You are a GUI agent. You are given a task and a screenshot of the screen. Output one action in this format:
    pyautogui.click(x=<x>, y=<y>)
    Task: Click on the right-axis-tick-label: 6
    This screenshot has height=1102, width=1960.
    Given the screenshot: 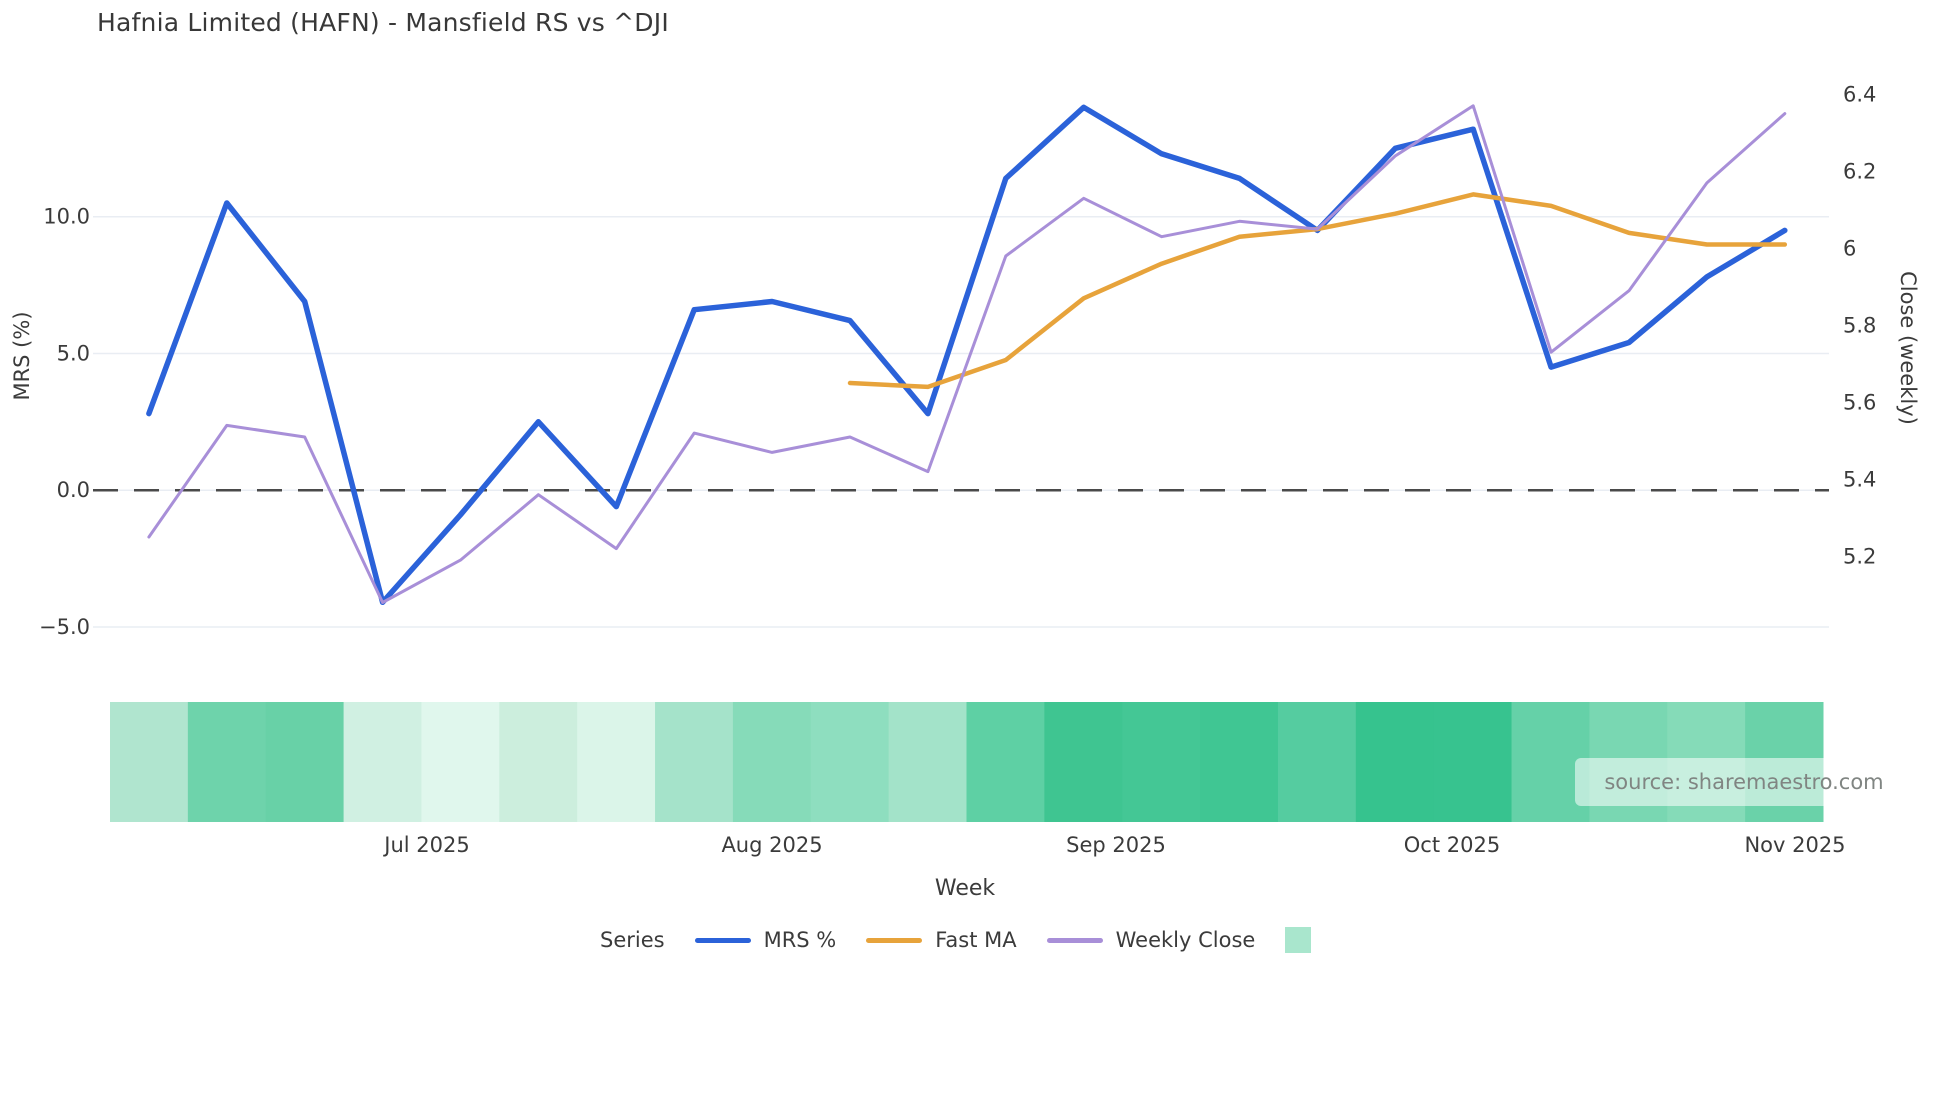 What is the action you would take?
    pyautogui.click(x=1849, y=248)
    